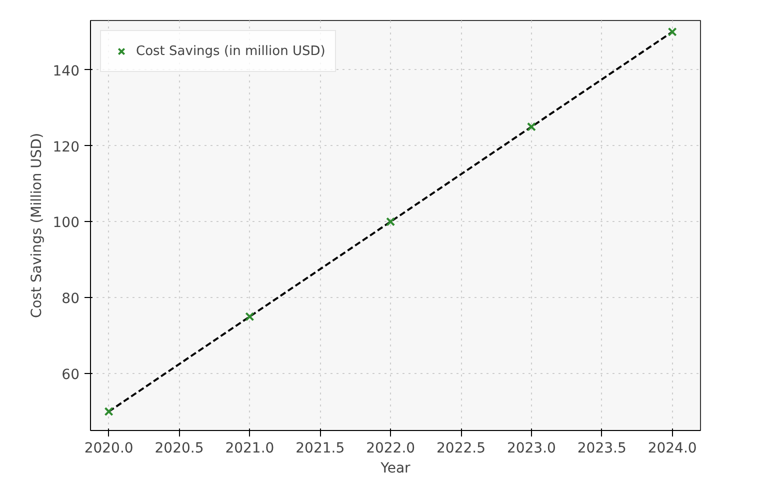 This screenshot has width=768, height=502. What do you see at coordinates (71, 375) in the screenshot?
I see `y-tick-label: 60` at bounding box center [71, 375].